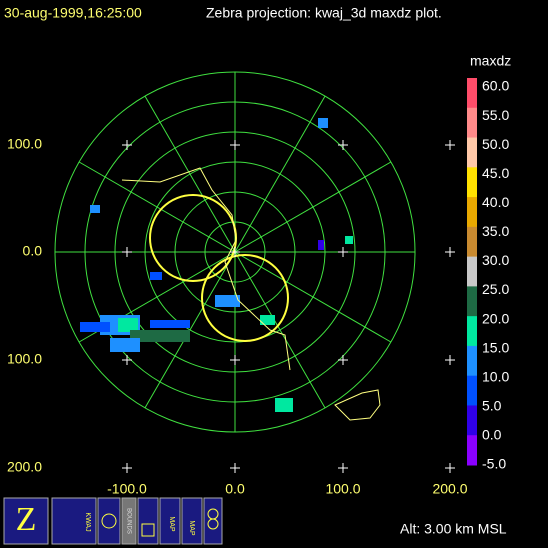 The width and height of the screenshot is (548, 548). I want to click on colorbar-label: 60.0, so click(495, 86).